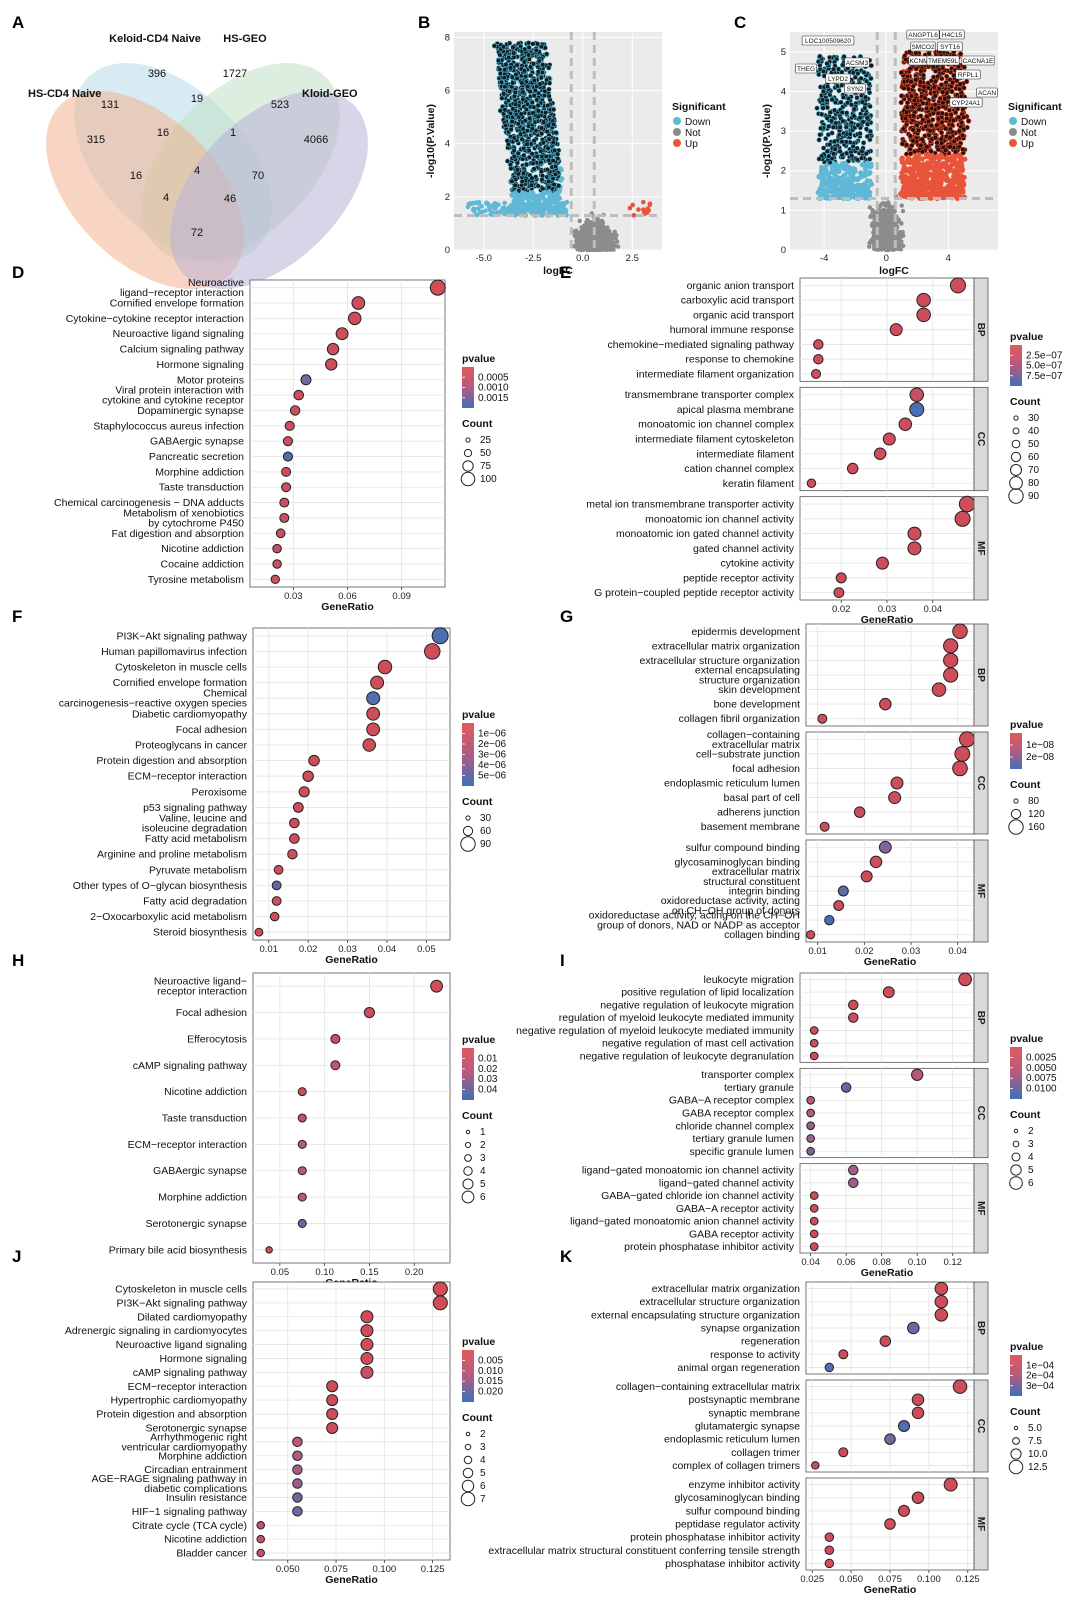 This screenshot has height=1603, width=1080. What do you see at coordinates (966, 103) in the screenshot?
I see `gene-label: CYP24A1` at bounding box center [966, 103].